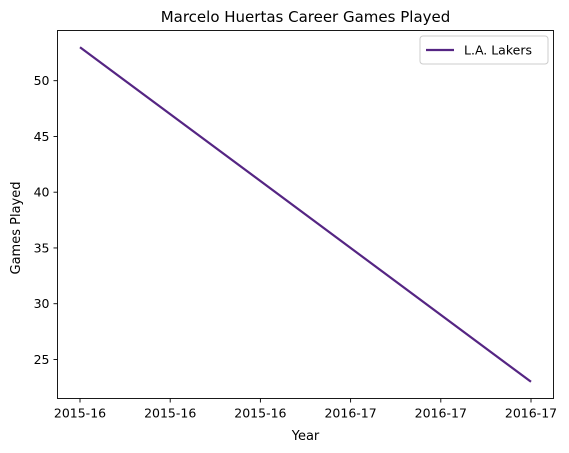 This screenshot has width=569, height=453. Describe the element at coordinates (42, 192) in the screenshot. I see `y-tick-label: 40` at that location.